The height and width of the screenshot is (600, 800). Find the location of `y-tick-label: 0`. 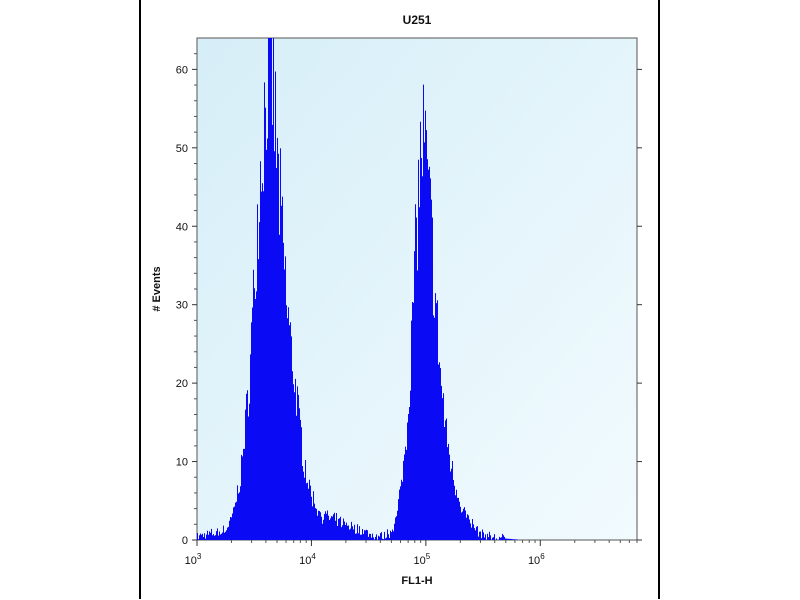

y-tick-label: 0 is located at coordinates (185, 541).